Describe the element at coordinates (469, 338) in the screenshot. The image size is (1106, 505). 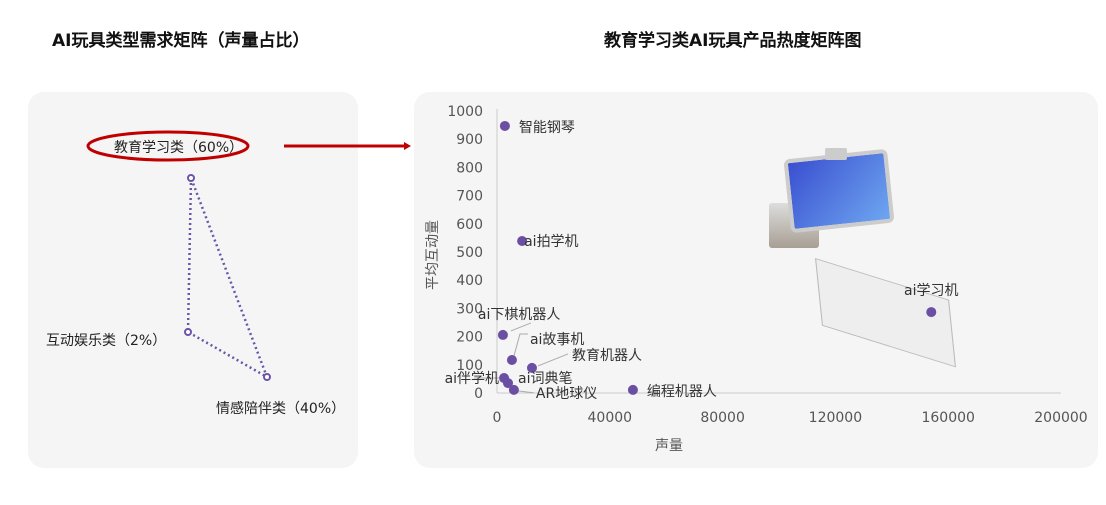
I see `y-tick-label: 200` at that location.